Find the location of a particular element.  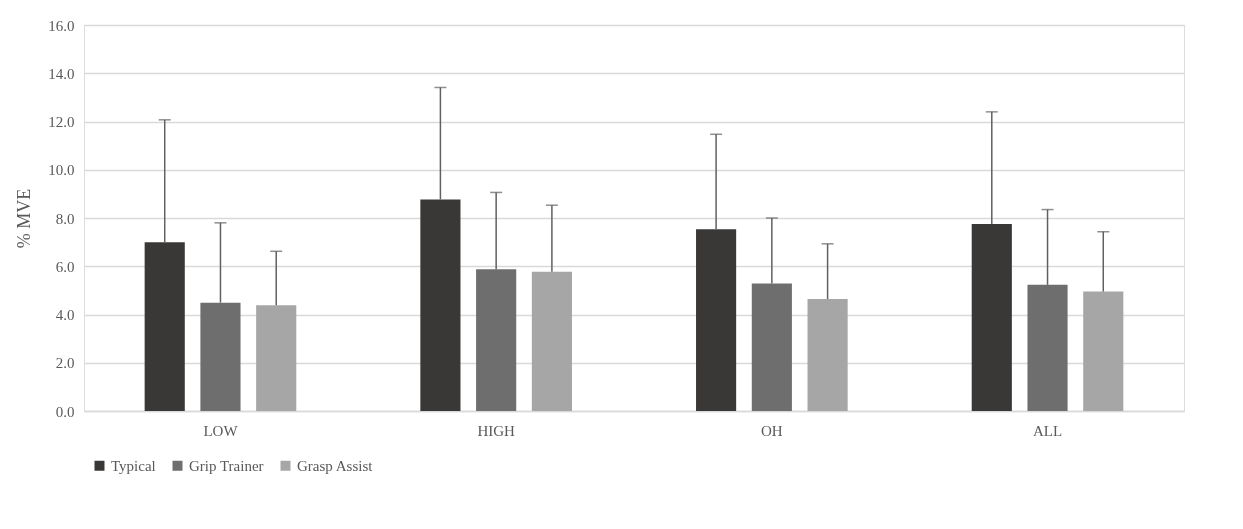

y-tick-label: 4.0 is located at coordinates (65, 315).